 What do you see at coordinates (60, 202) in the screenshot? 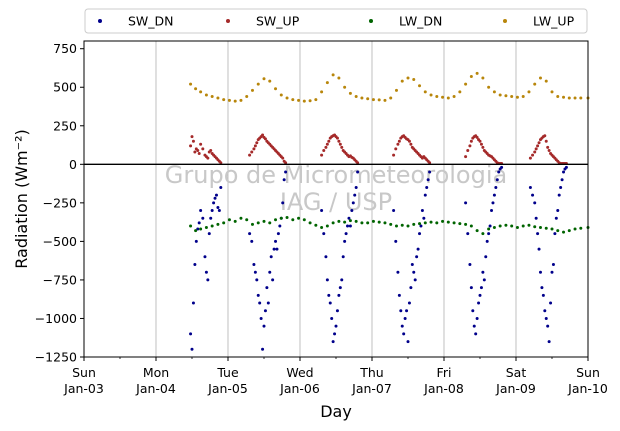
I see `y-tick-label-4: −250` at bounding box center [60, 202].